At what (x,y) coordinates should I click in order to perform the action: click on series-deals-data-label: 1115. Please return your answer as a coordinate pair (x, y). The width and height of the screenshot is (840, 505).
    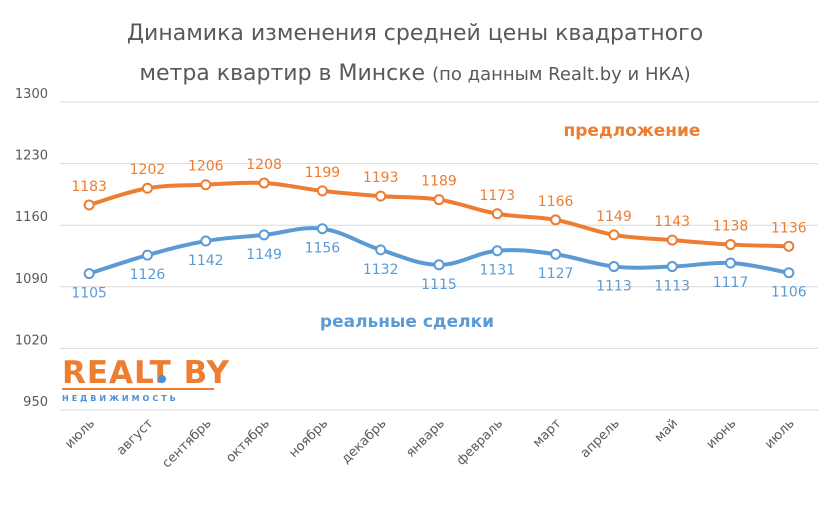
    Looking at the image, I should click on (439, 285).